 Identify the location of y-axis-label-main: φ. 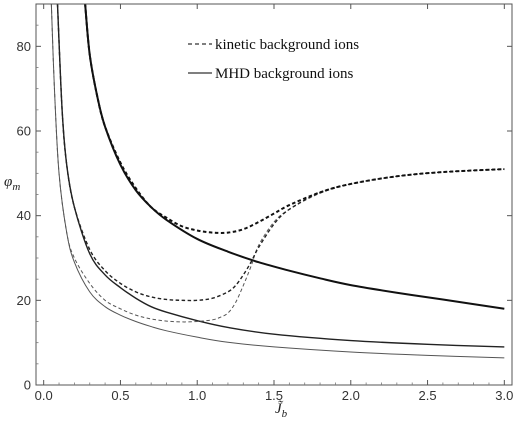
(8, 182).